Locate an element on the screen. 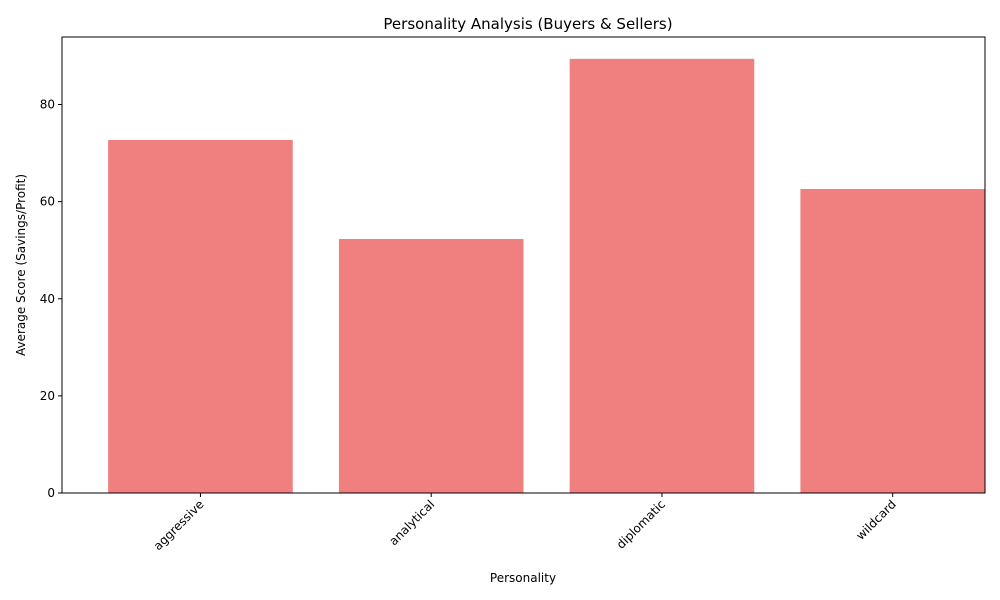  bar-analytical is located at coordinates (431, 366).